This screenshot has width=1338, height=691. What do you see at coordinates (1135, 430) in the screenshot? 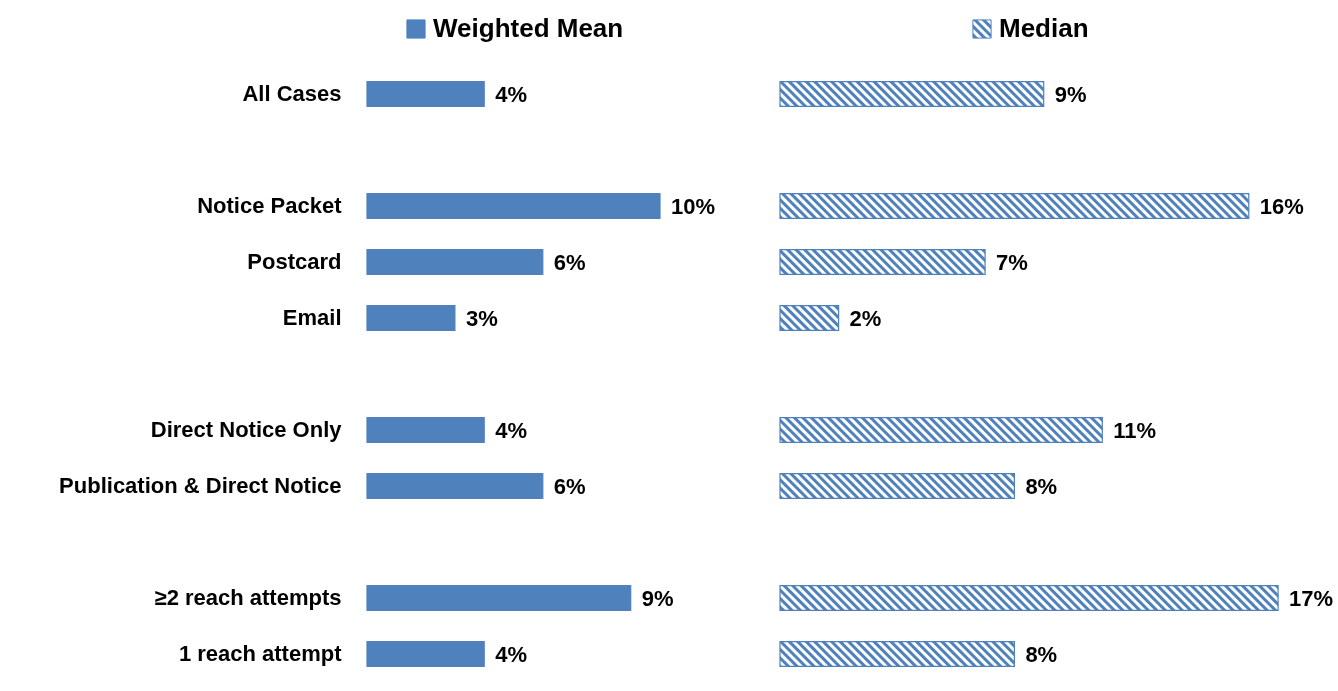
I see `data-label: 11%` at bounding box center [1135, 430].